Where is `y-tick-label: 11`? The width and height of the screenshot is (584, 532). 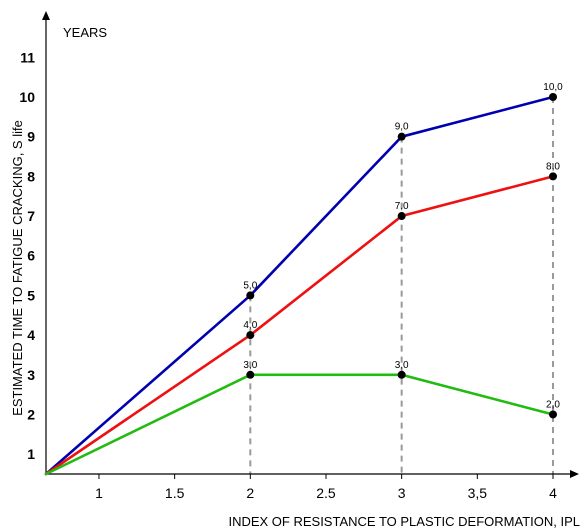
y-tick-label: 11 is located at coordinates (27, 57).